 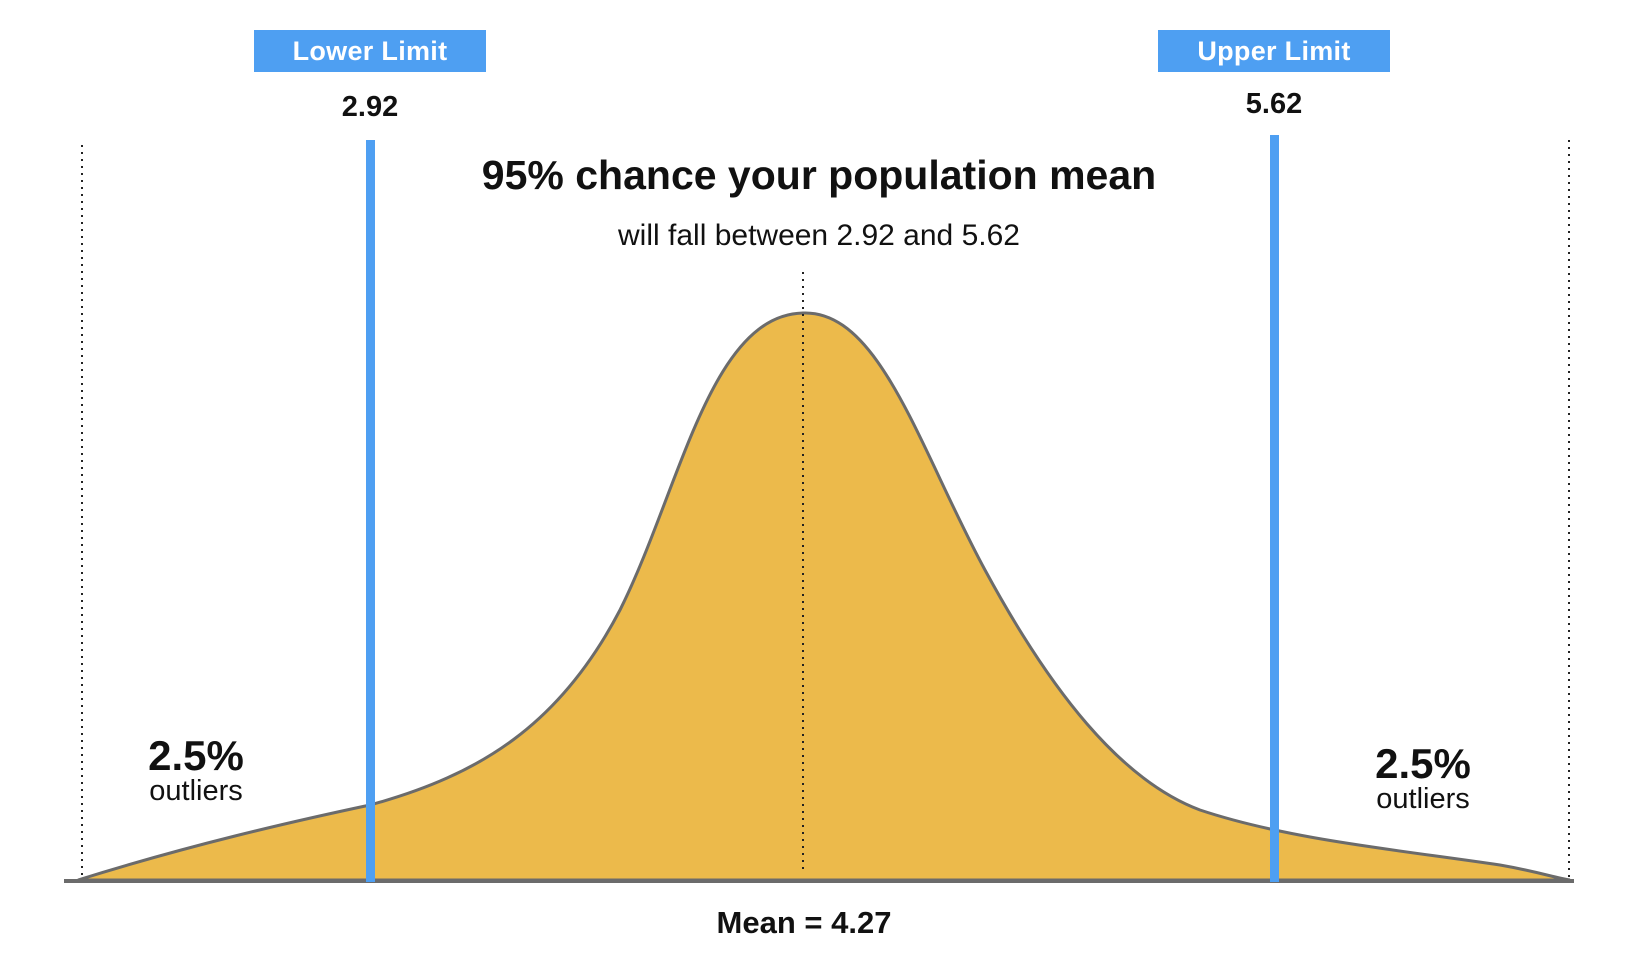 I want to click on headline-text: 95% chance your population mean, so click(x=819, y=175).